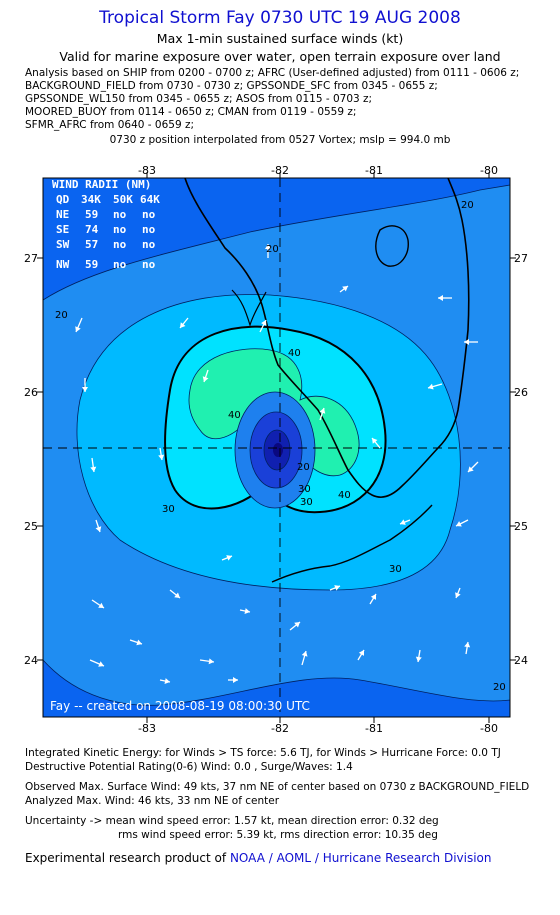  What do you see at coordinates (392, 246) in the screenshot?
I see `lake-okeechobee` at bounding box center [392, 246].